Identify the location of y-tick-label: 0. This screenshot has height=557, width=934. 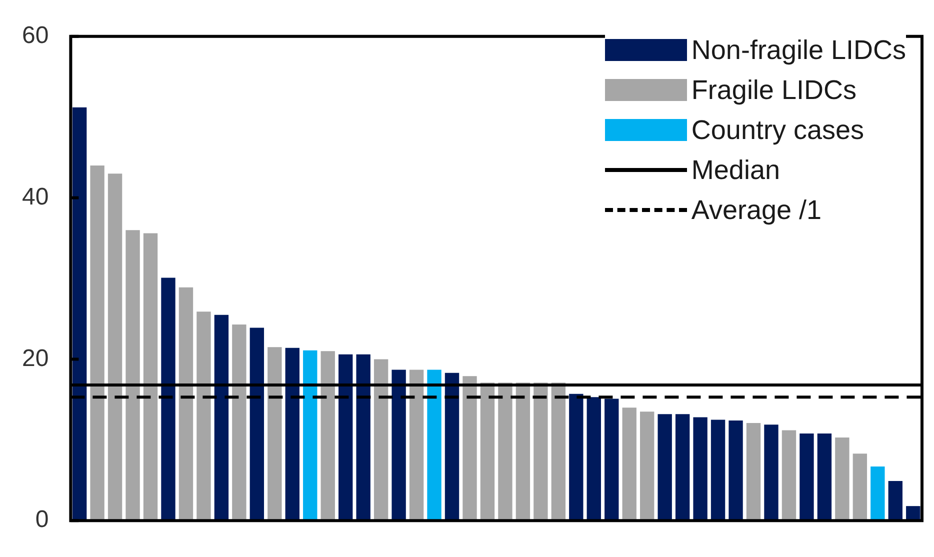
(42, 520).